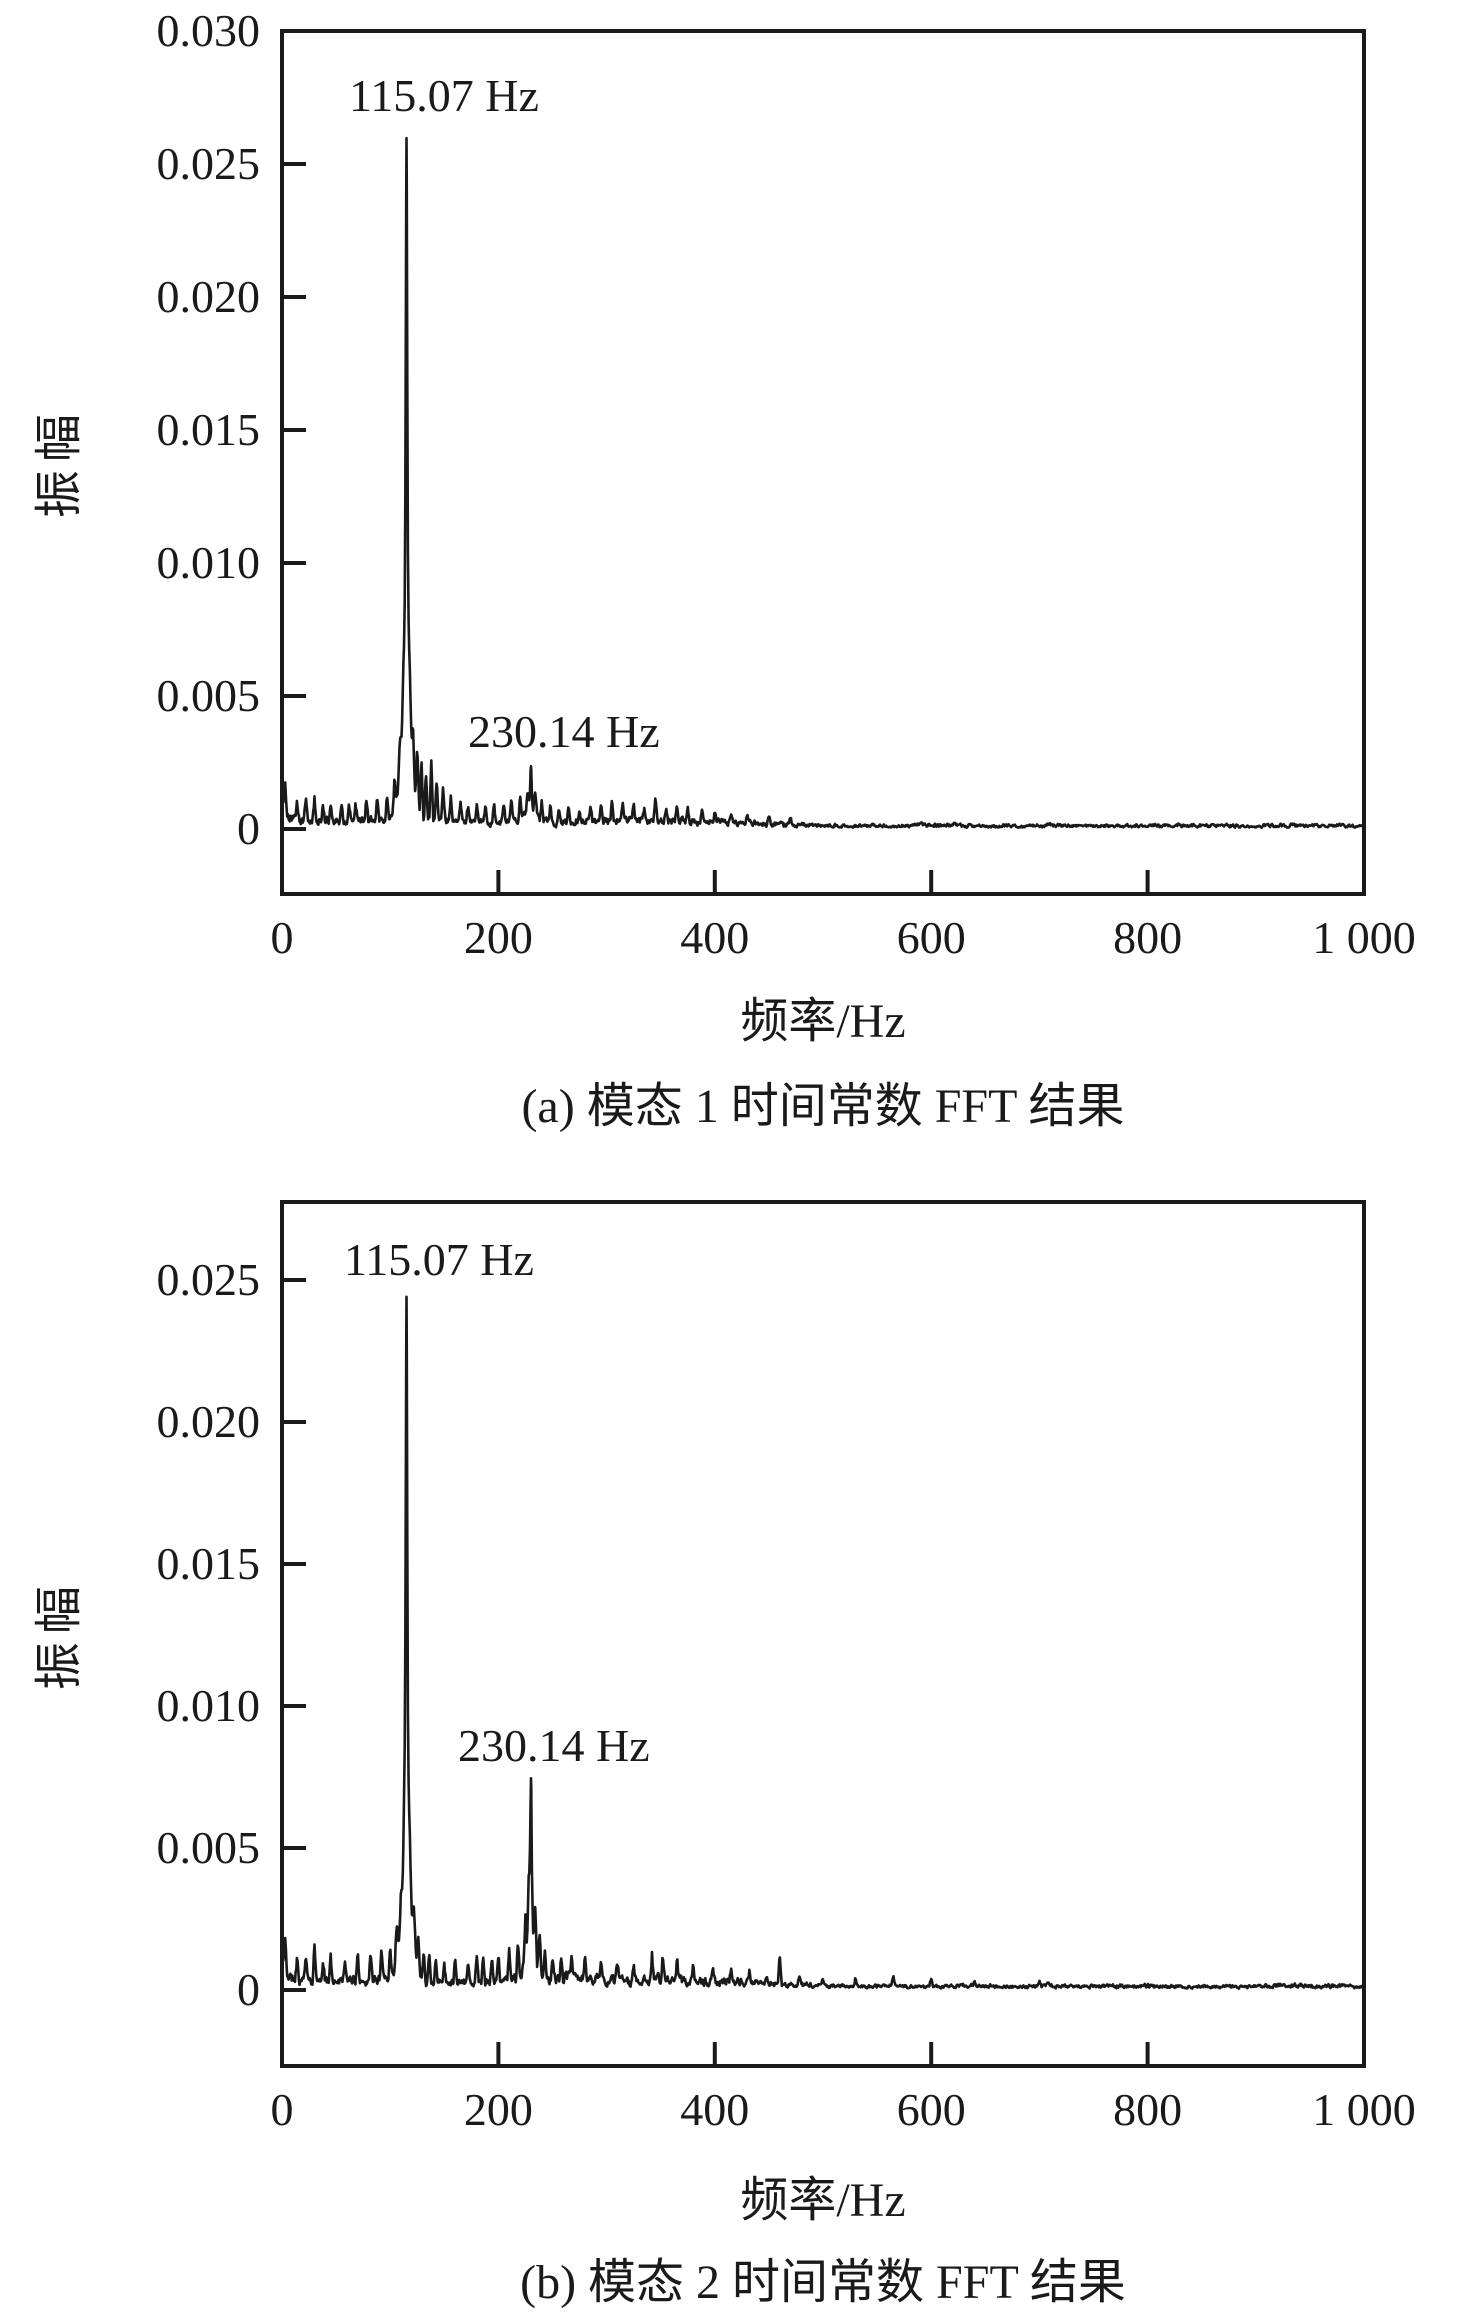 Image resolution: width=1476 pixels, height=2321 pixels. What do you see at coordinates (554, 1745) in the screenshot?
I see `peak-annotation-b-230hz: 230.14 Hz` at bounding box center [554, 1745].